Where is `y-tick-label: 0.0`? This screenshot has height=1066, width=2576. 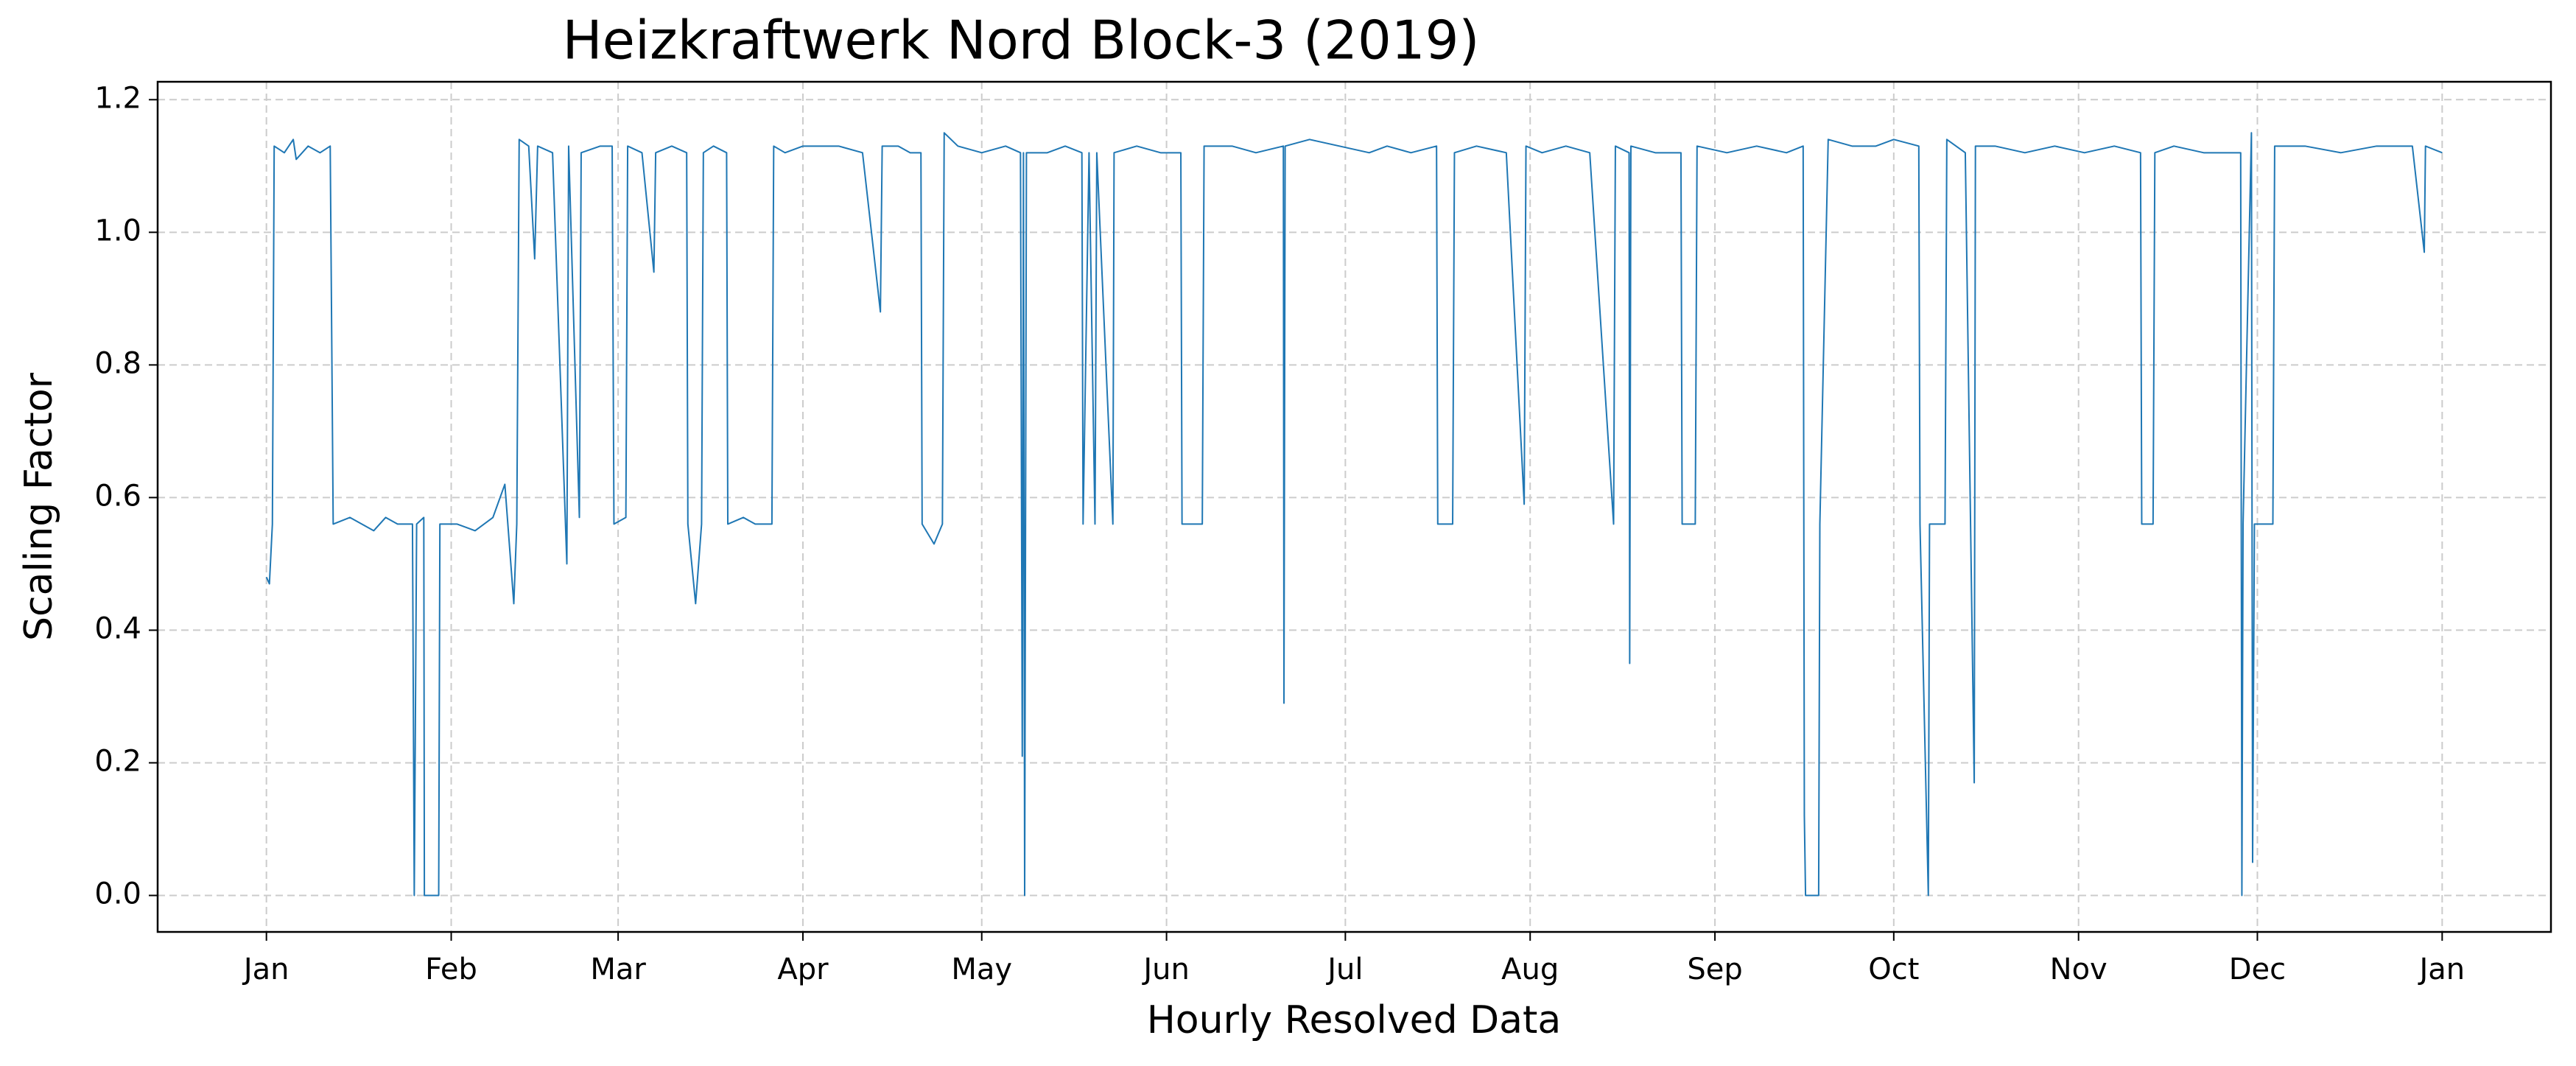
y-tick-label: 0.0 is located at coordinates (117, 894).